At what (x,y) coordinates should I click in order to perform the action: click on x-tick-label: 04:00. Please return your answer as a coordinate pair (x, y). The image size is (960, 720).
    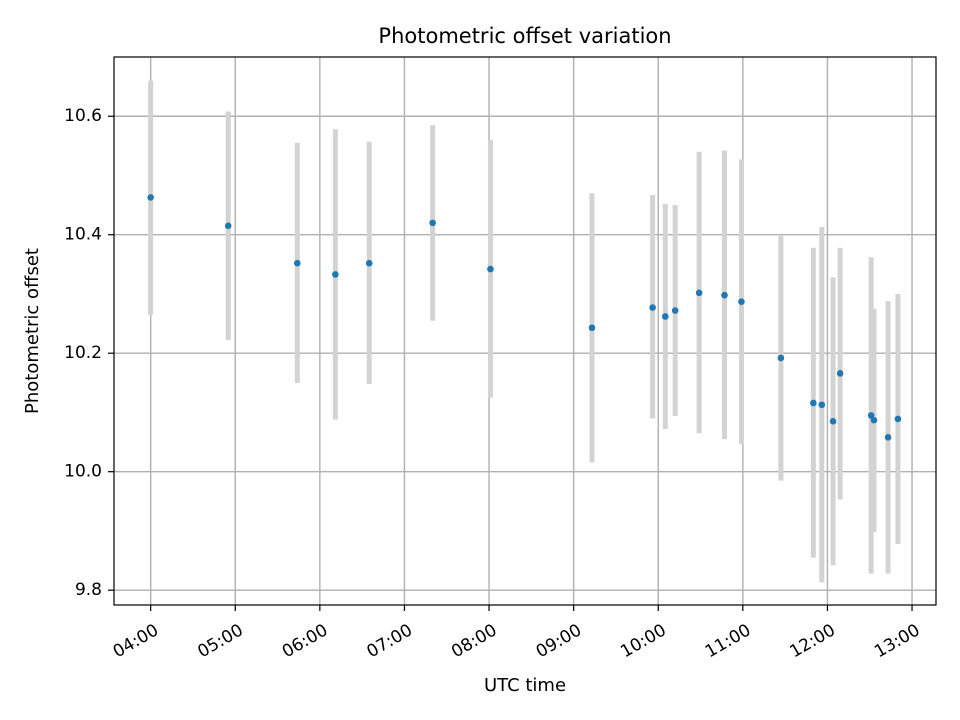
    Looking at the image, I should click on (136, 641).